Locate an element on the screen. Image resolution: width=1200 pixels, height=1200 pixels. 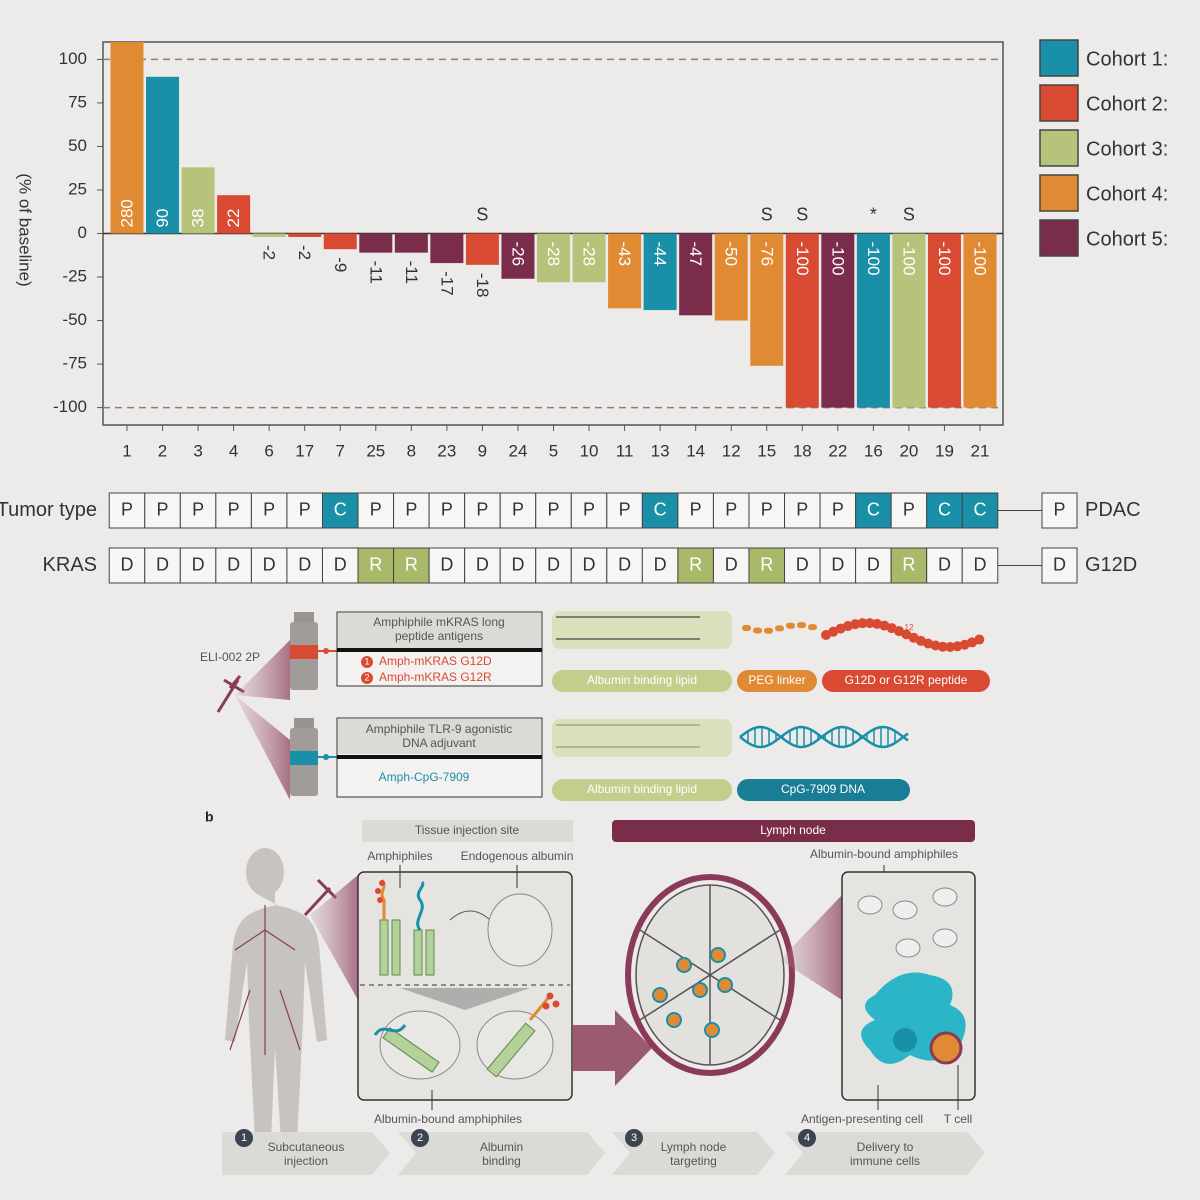
x-tick-label: 18 is located at coordinates (802, 450).